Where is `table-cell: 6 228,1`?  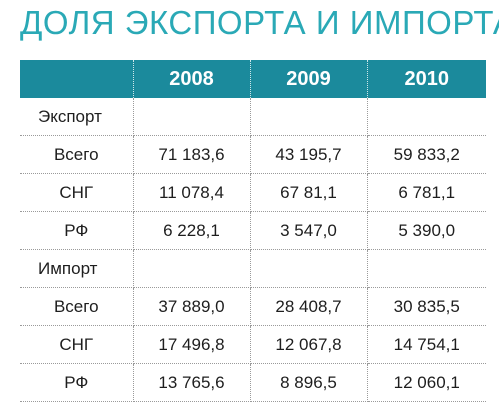
table-cell: 6 228,1 is located at coordinates (192, 230).